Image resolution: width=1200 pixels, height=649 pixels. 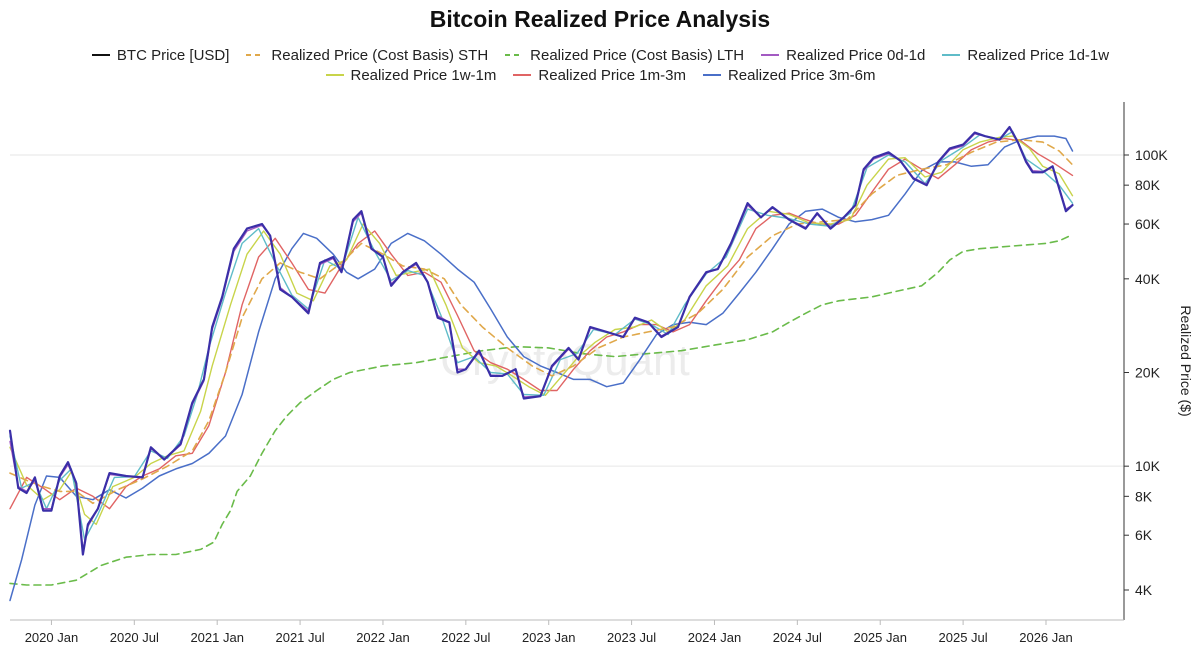 I want to click on legend-label: Realized Price 1w-1m, so click(x=423, y=75).